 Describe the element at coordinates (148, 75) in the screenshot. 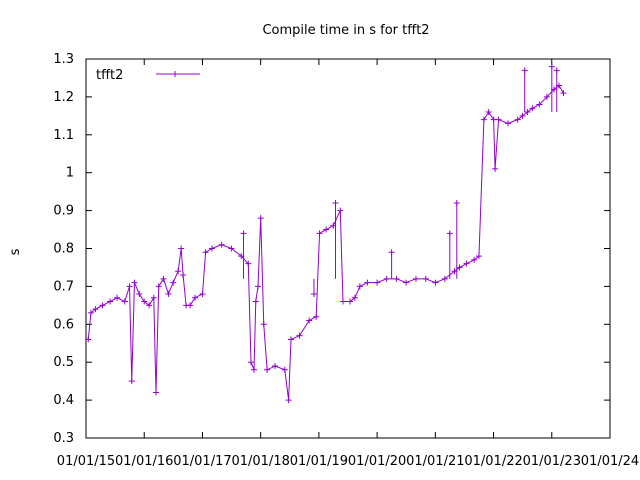

I see `legend: tfft2` at that location.